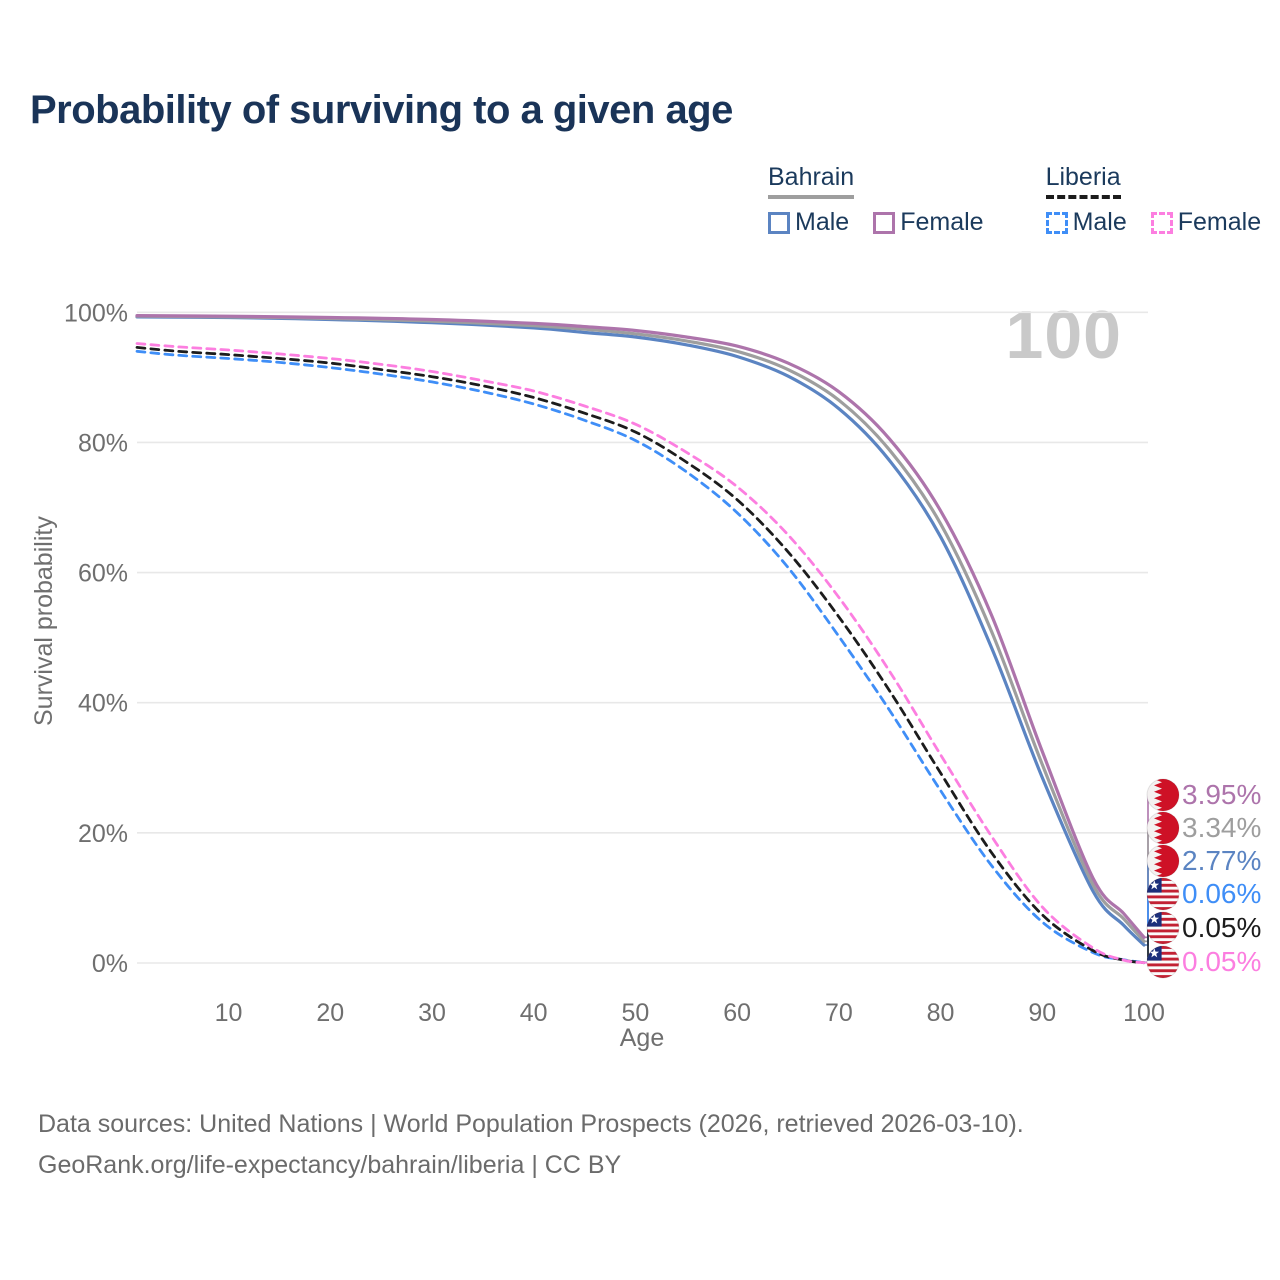 The width and height of the screenshot is (1280, 1280). I want to click on legend: Bahrain Male Female Liberia Male, so click(1014, 200).